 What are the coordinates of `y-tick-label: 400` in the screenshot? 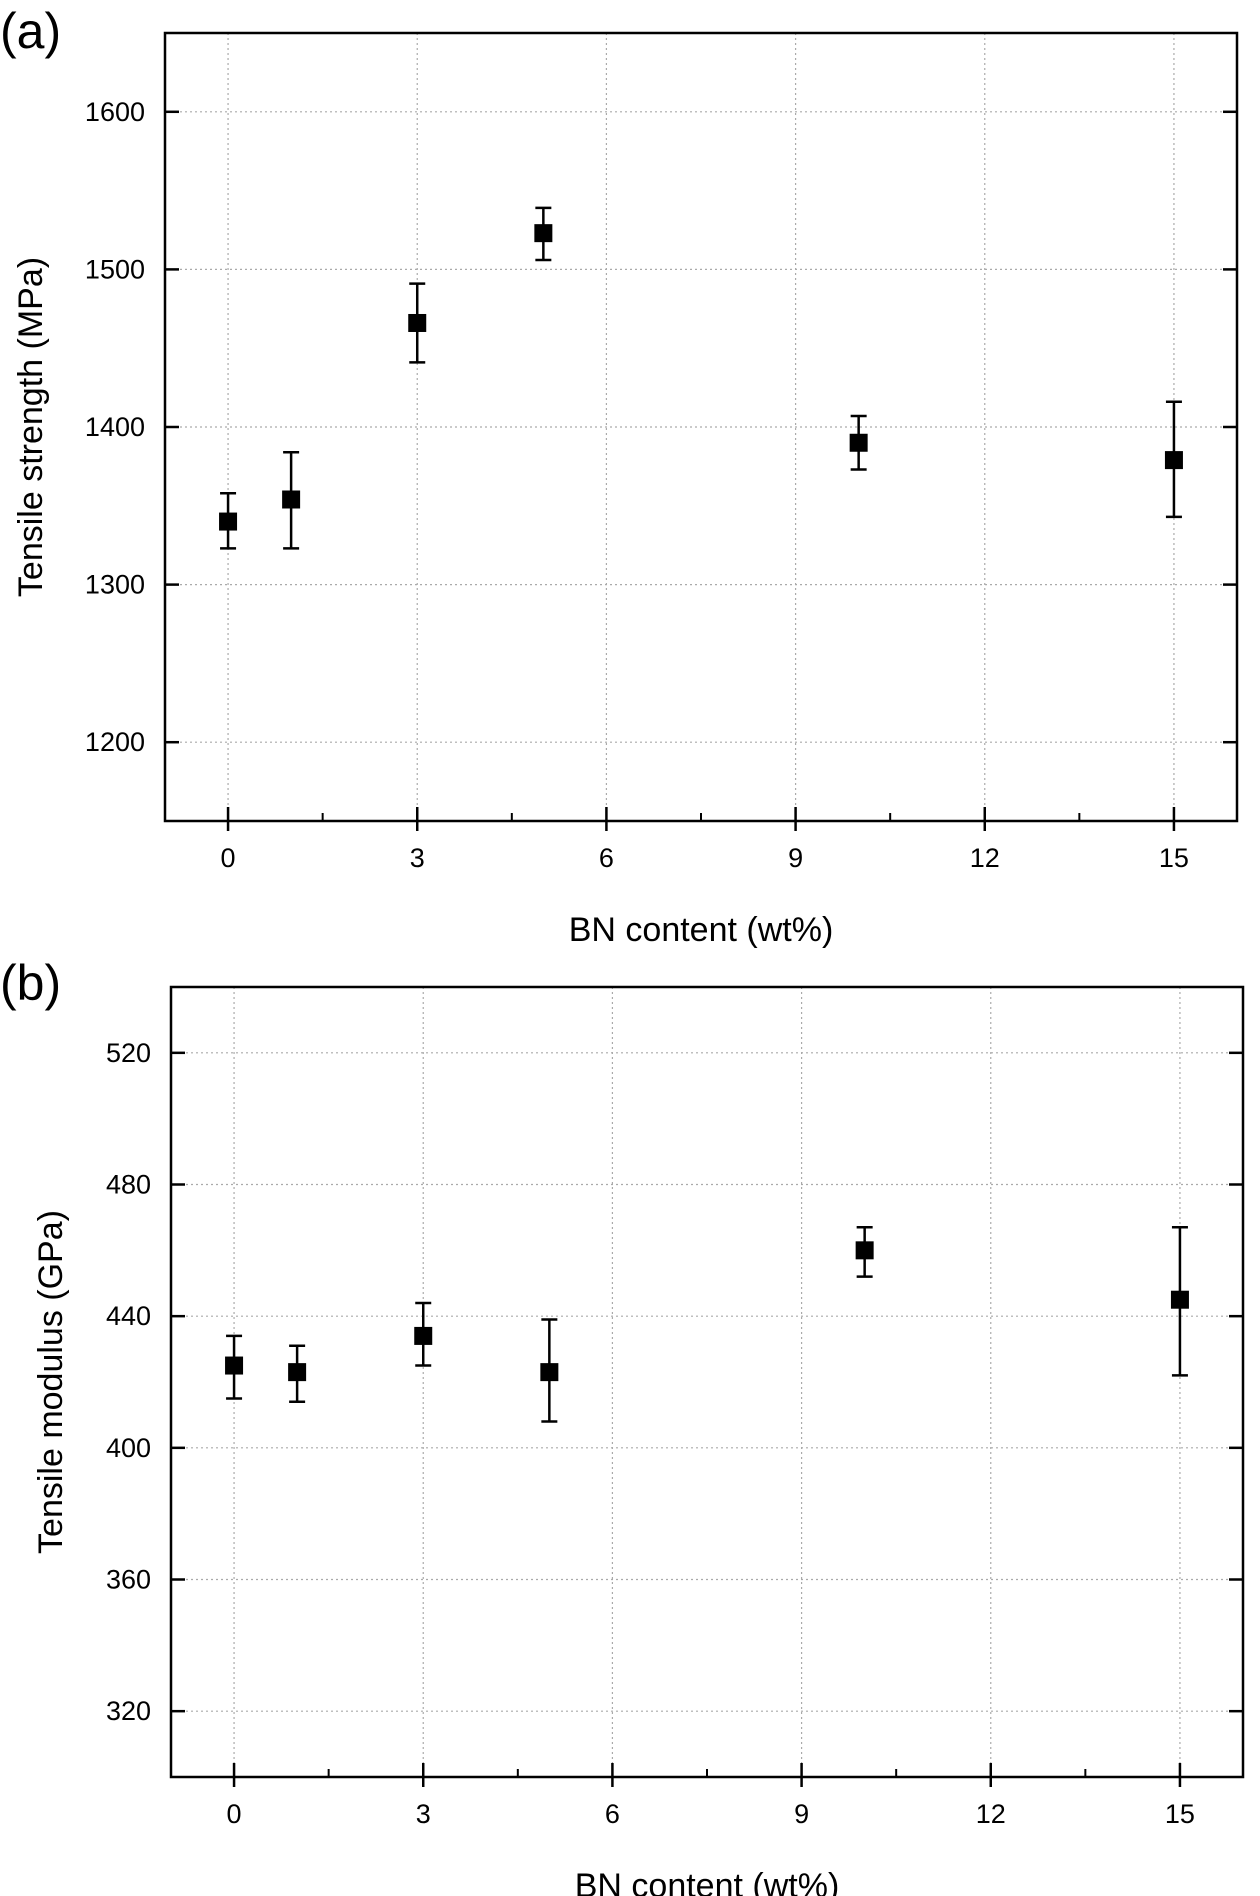 It's located at (128, 1448).